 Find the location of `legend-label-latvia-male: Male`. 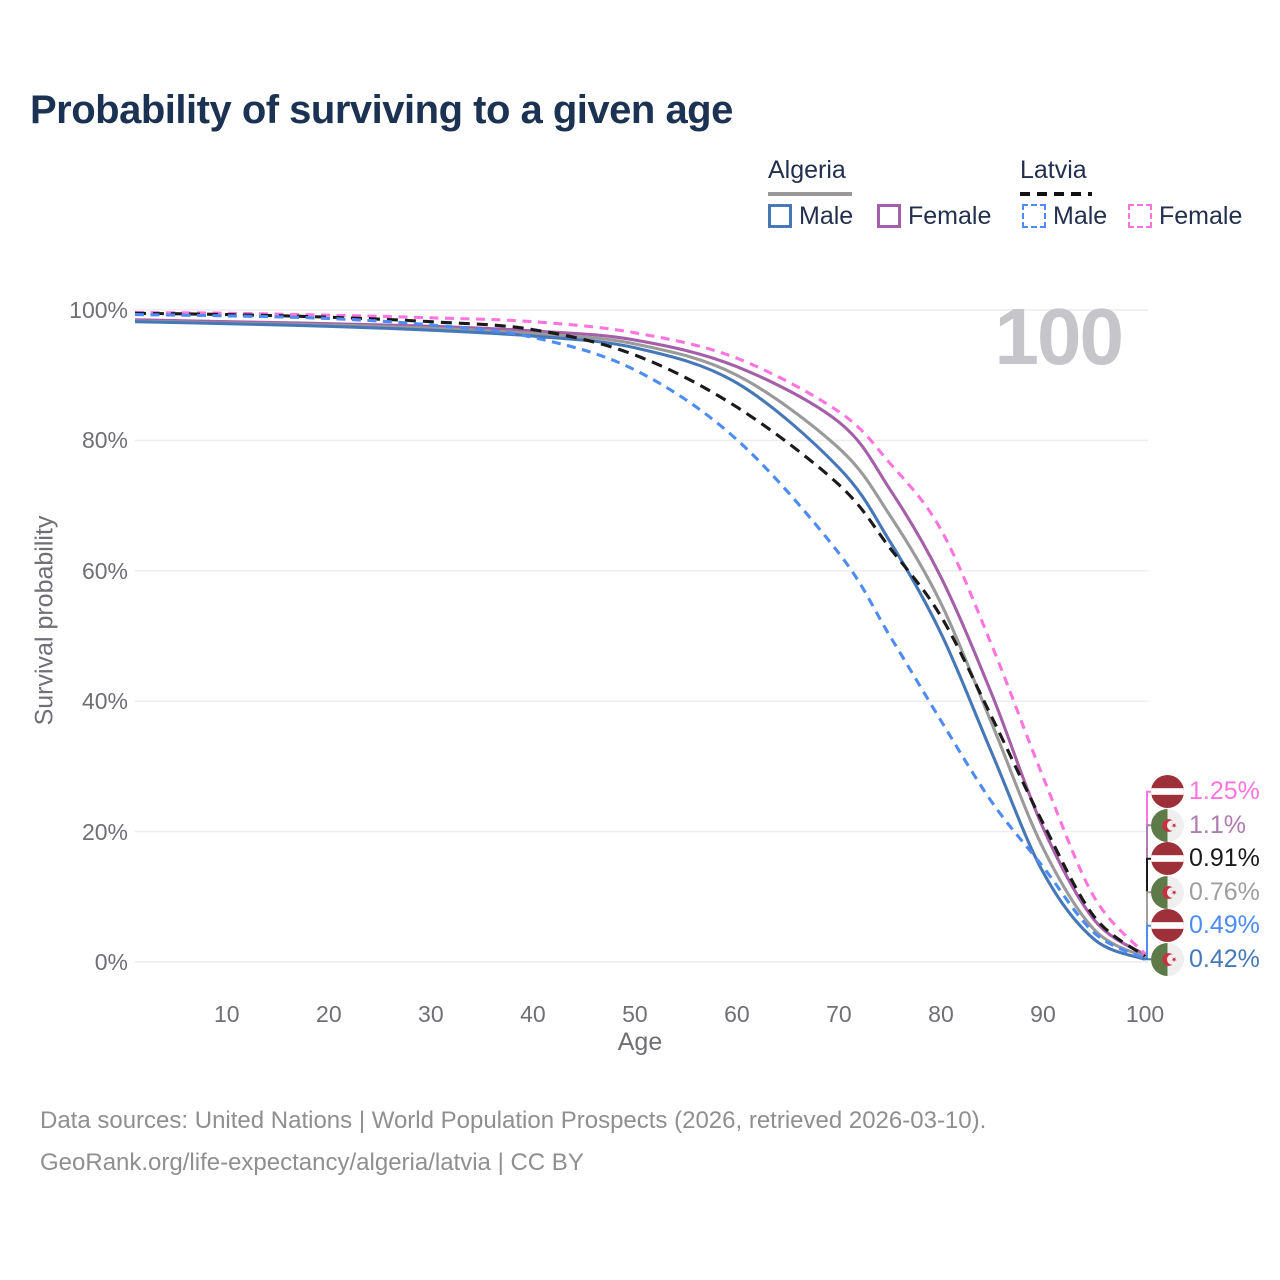

legend-label-latvia-male: Male is located at coordinates (1080, 216).